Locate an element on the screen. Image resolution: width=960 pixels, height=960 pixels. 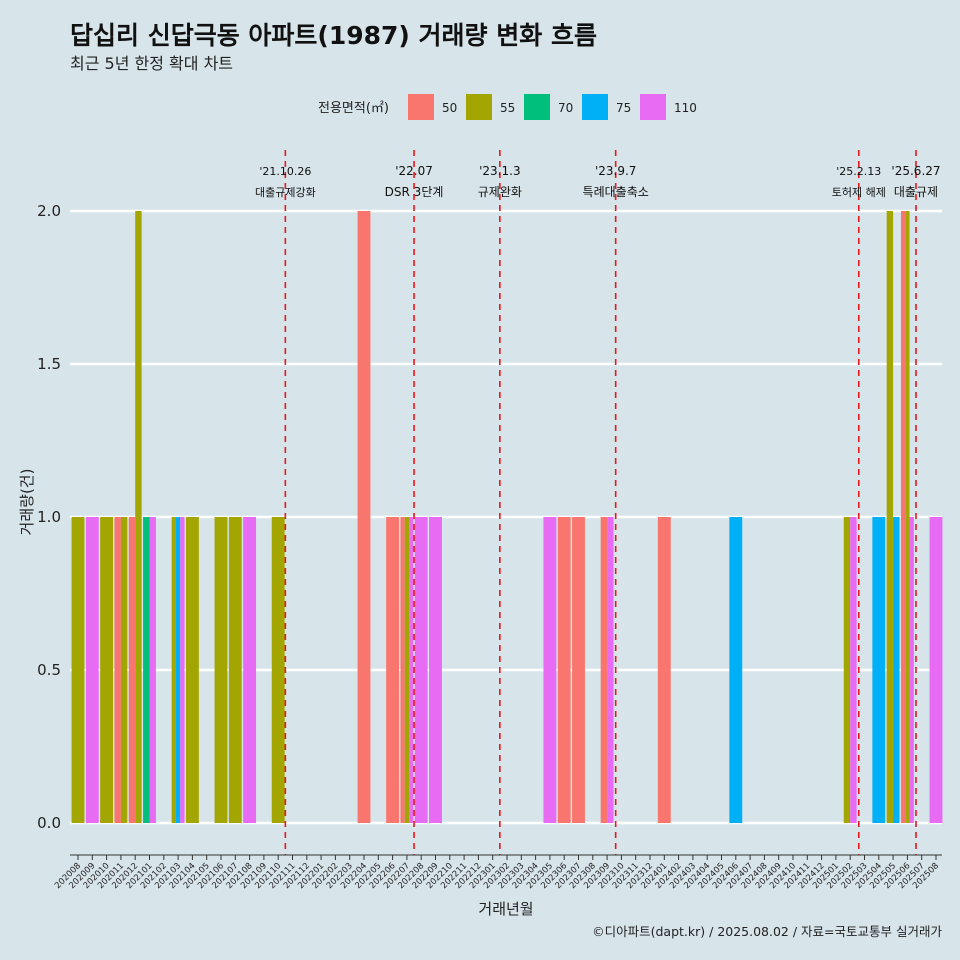
chart-subtitle: 최근 5년 한정 확대 차트 is located at coordinates (151, 63).